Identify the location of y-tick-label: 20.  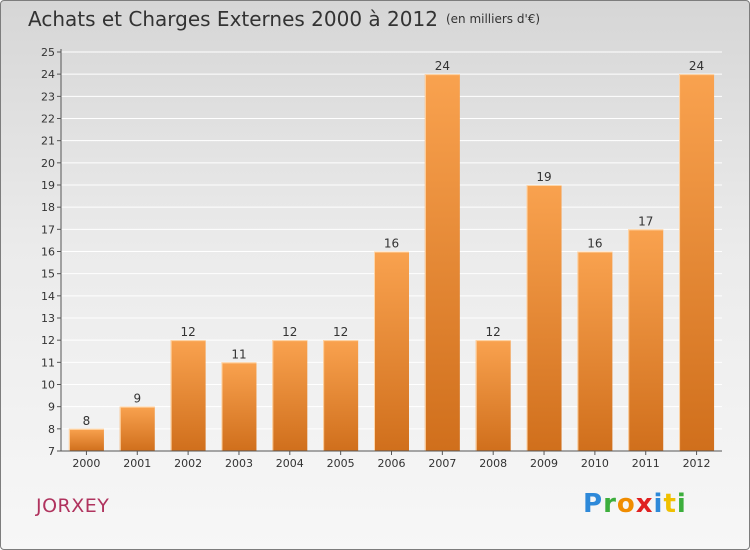
(48, 163).